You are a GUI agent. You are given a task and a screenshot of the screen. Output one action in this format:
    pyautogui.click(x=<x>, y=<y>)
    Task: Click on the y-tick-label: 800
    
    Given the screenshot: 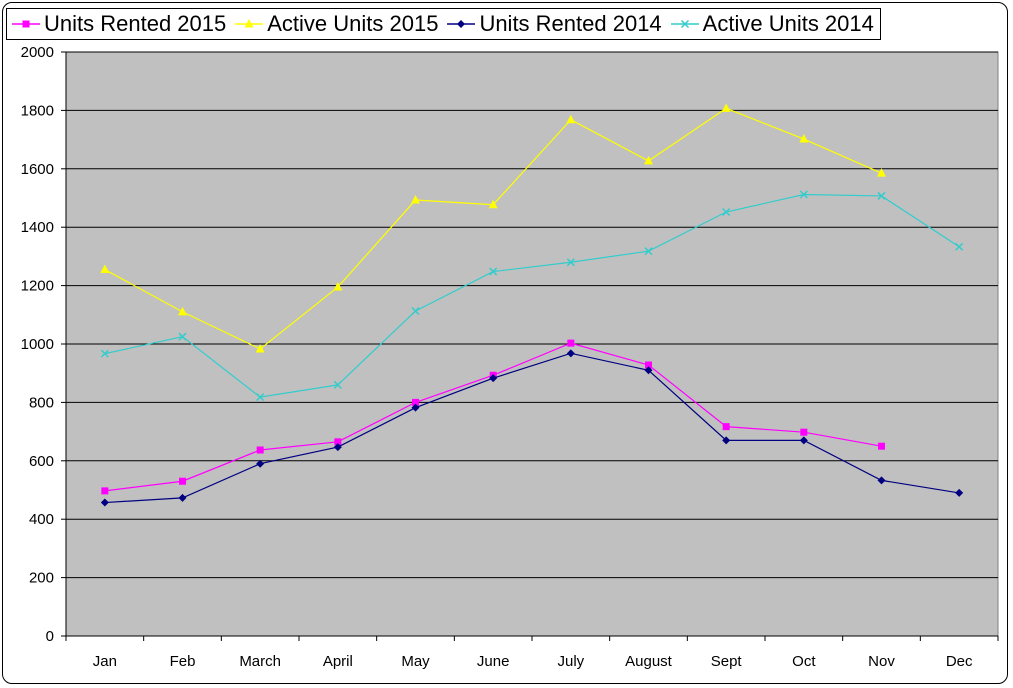 What is the action you would take?
    pyautogui.click(x=41, y=402)
    